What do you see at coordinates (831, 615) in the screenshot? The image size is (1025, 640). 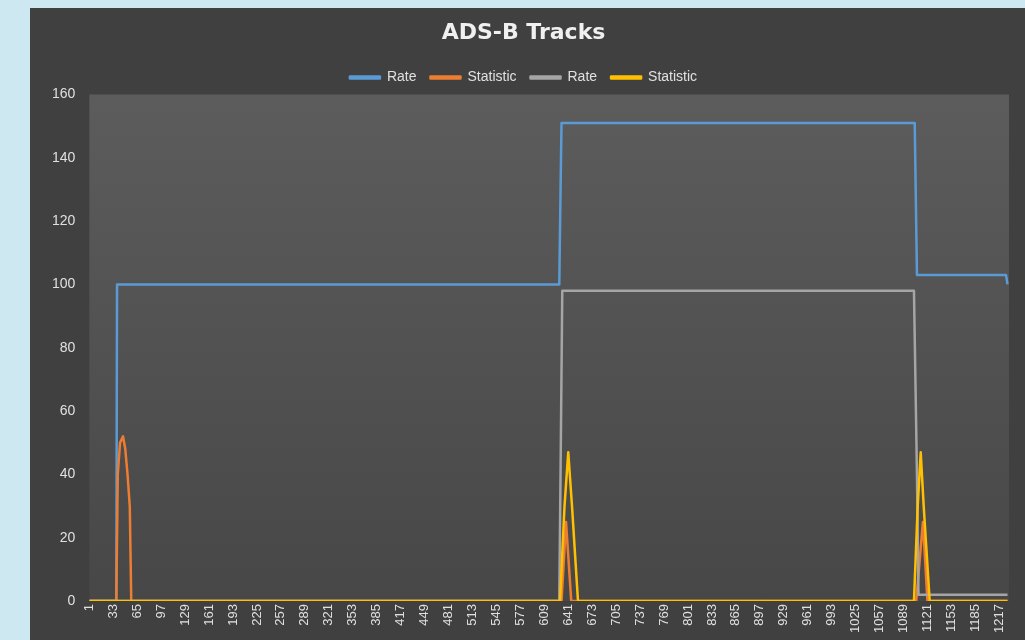 I see `x-tick-label: 993` at bounding box center [831, 615].